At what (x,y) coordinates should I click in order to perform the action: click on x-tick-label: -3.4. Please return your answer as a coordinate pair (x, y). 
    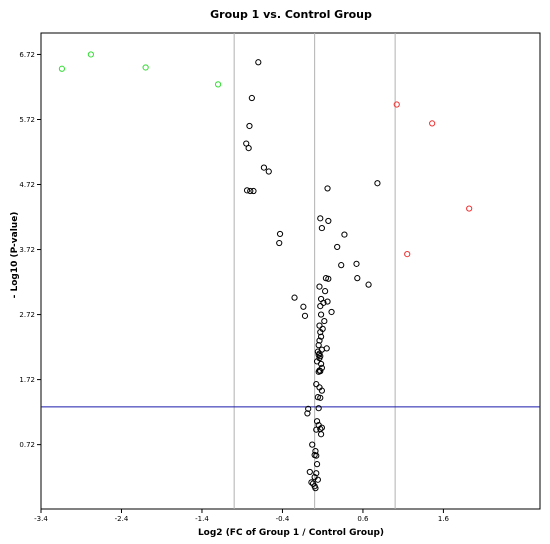
    Looking at the image, I should click on (41, 519).